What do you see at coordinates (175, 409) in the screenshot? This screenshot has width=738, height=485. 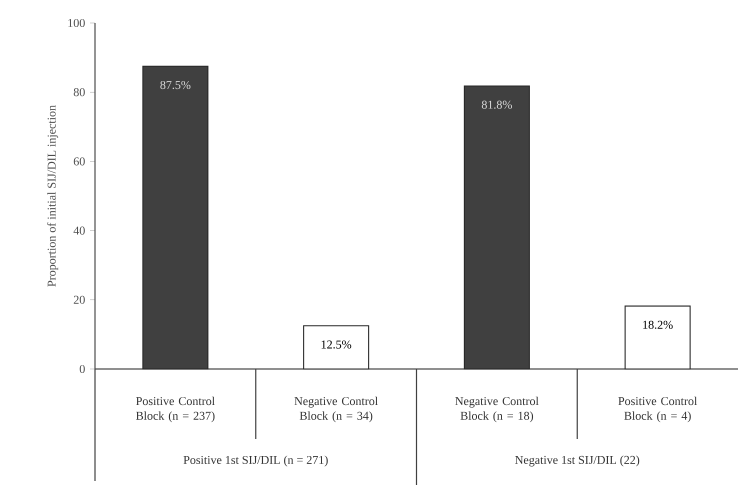 I see `x-tick-label: Positive Control Block (n = 237)` at bounding box center [175, 409].